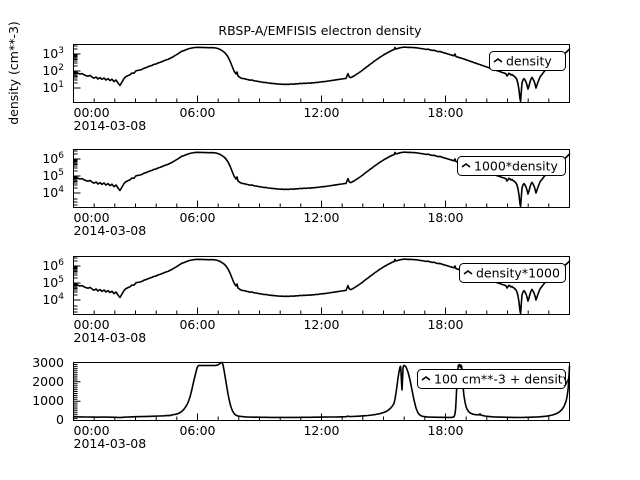  Describe the element at coordinates (269, 331) in the screenshot. I see `panel-3-xtick-labels: 00:00 06:00 12:00 18:00 2014-03-08` at that location.